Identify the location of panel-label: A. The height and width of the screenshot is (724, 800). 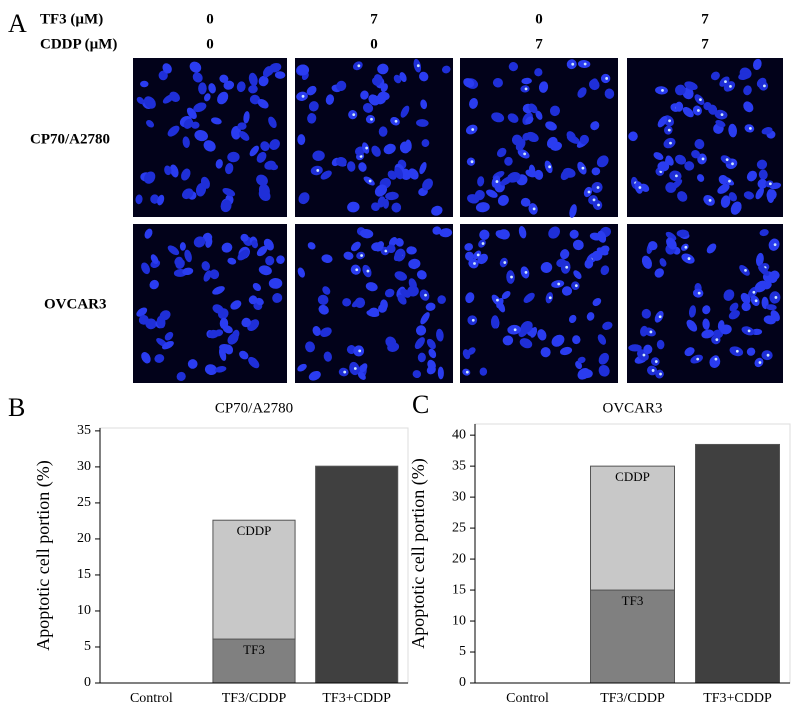
(17, 23).